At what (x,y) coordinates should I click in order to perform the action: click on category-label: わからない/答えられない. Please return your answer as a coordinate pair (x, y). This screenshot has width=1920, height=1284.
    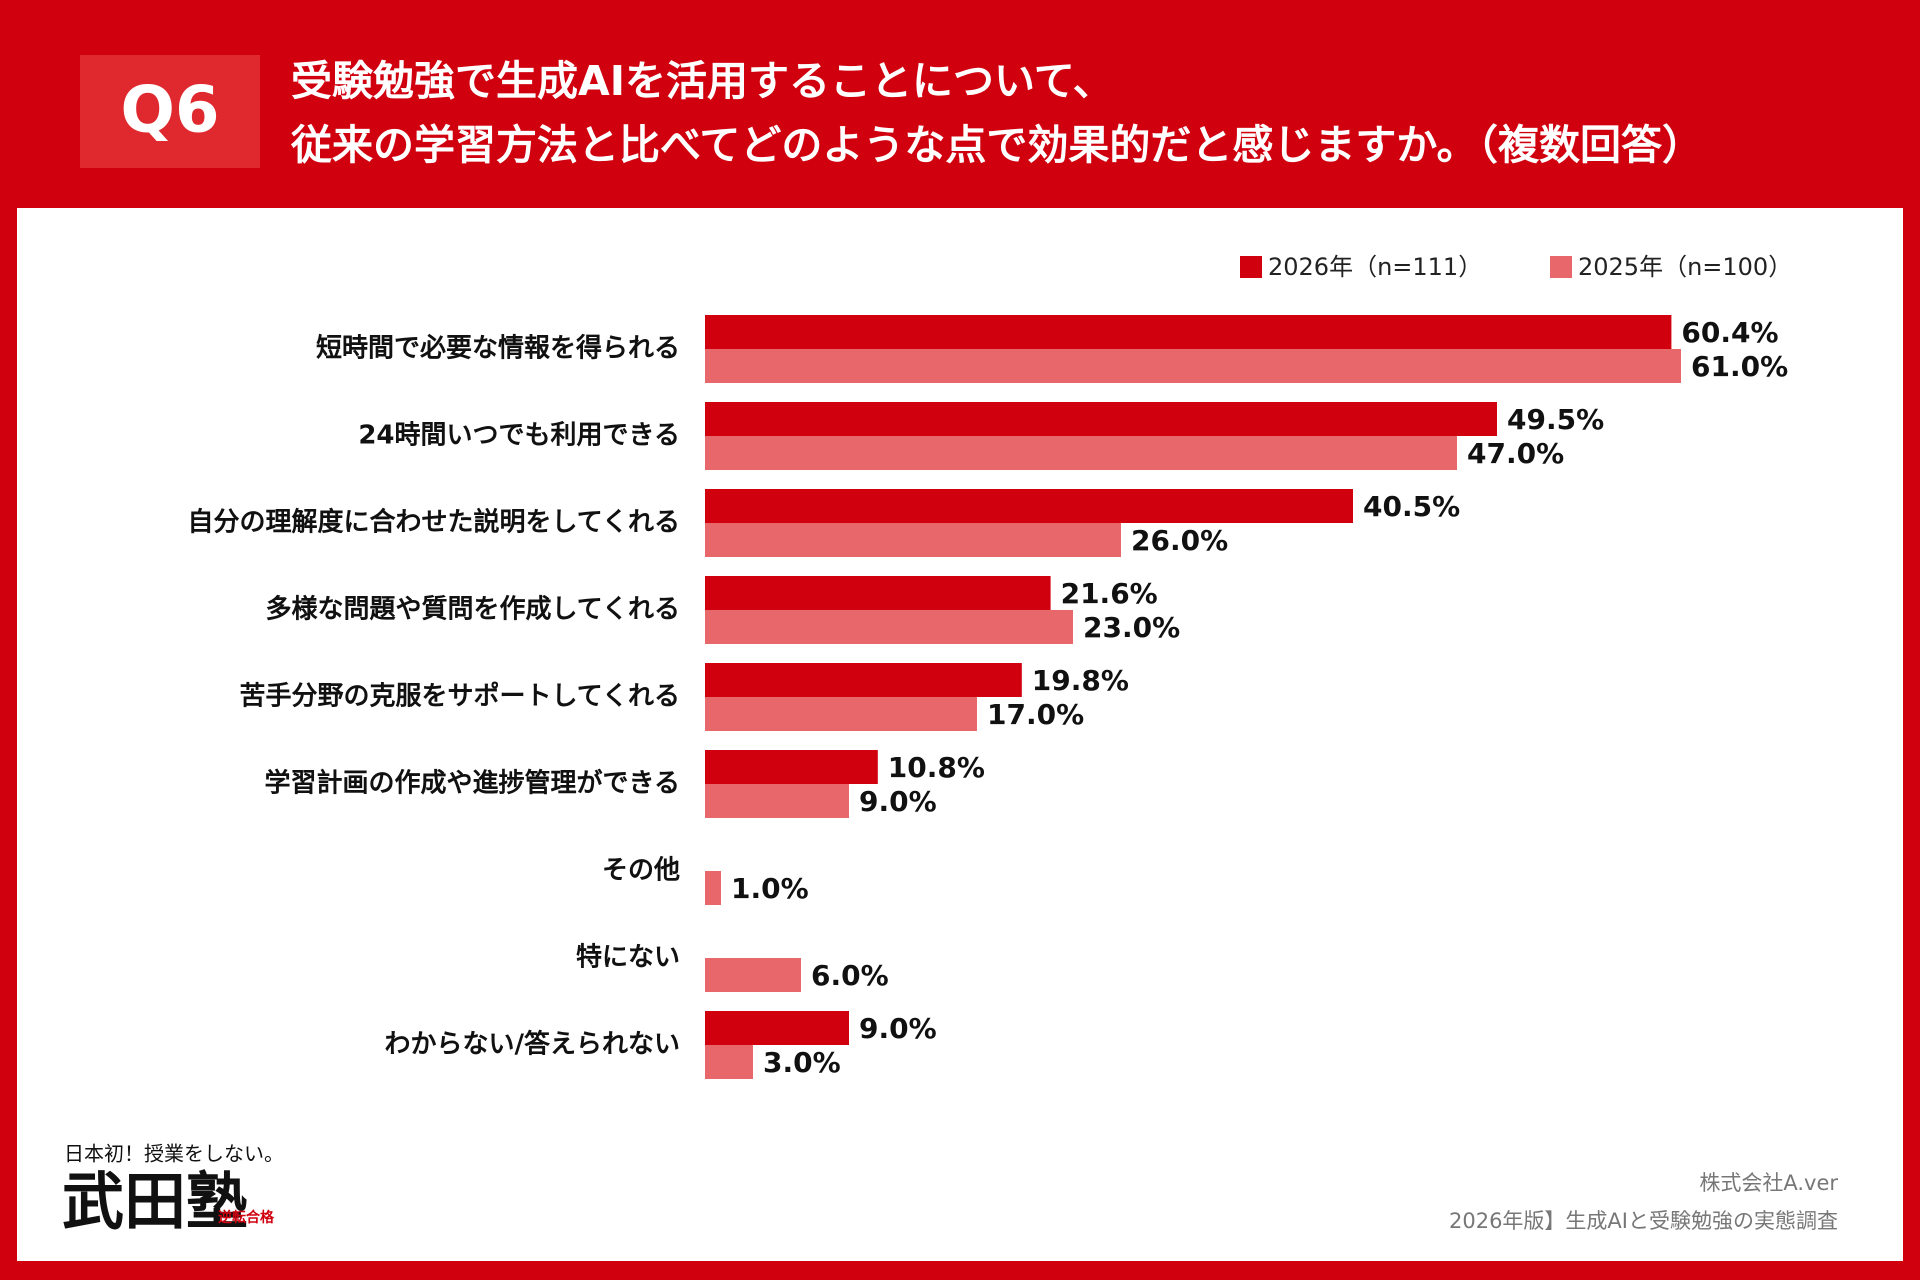
    Looking at the image, I should click on (533, 1044).